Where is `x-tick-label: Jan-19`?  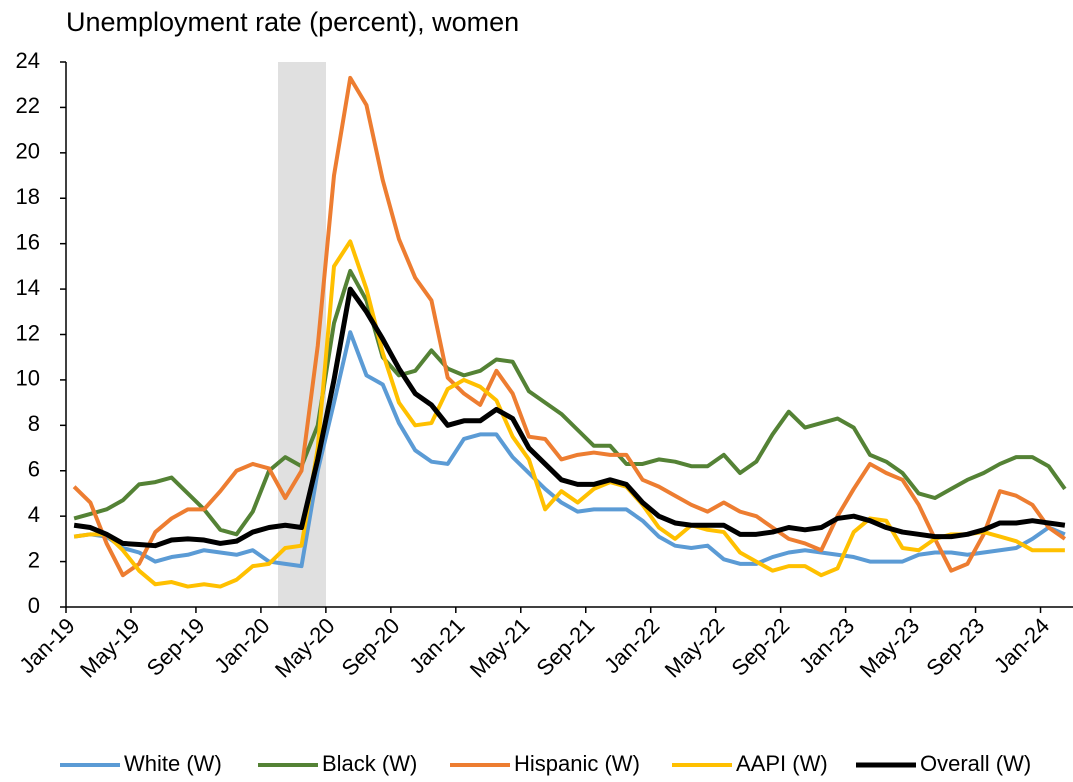 x-tick-label: Jan-19 is located at coordinates (46, 645).